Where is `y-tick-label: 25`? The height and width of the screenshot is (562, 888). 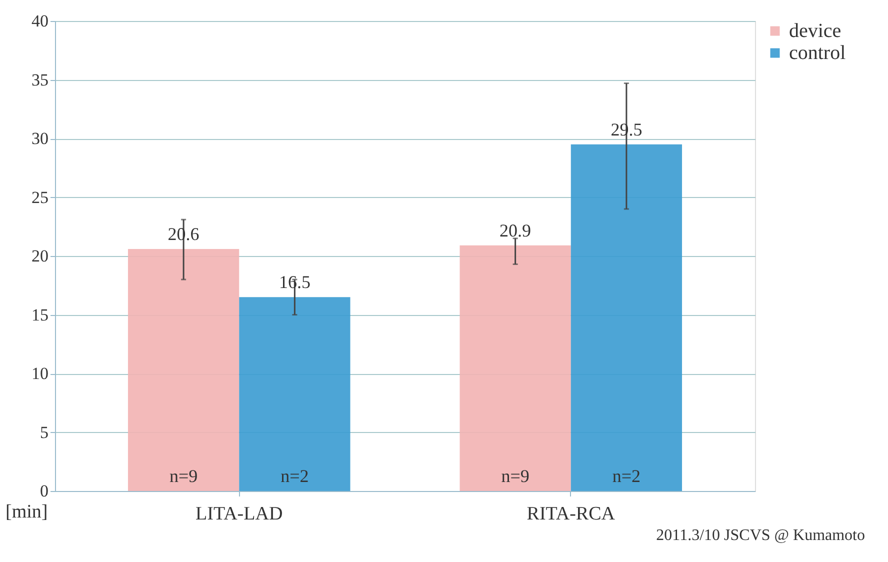 y-tick-label: 25 is located at coordinates (40, 197).